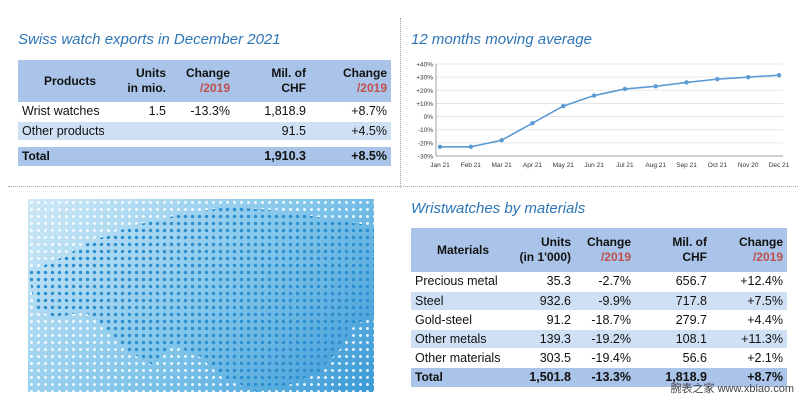 The height and width of the screenshot is (400, 800). What do you see at coordinates (498, 208) in the screenshot?
I see `materials-title: Wristwatches by materials` at bounding box center [498, 208].